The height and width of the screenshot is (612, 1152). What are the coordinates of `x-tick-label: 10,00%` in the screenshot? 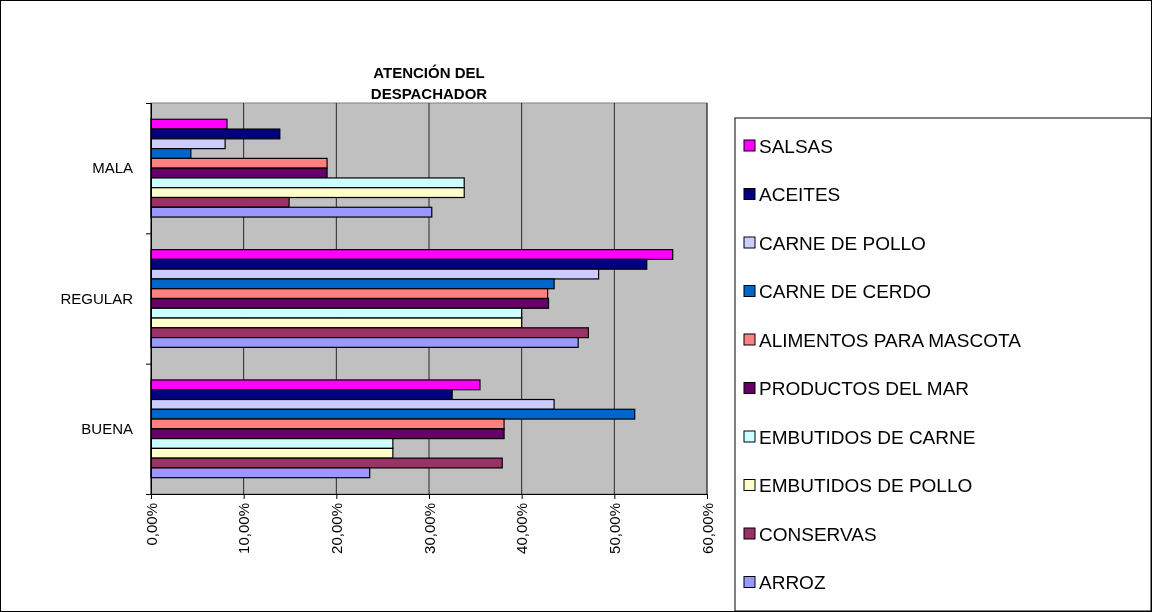 It's located at (244, 528).